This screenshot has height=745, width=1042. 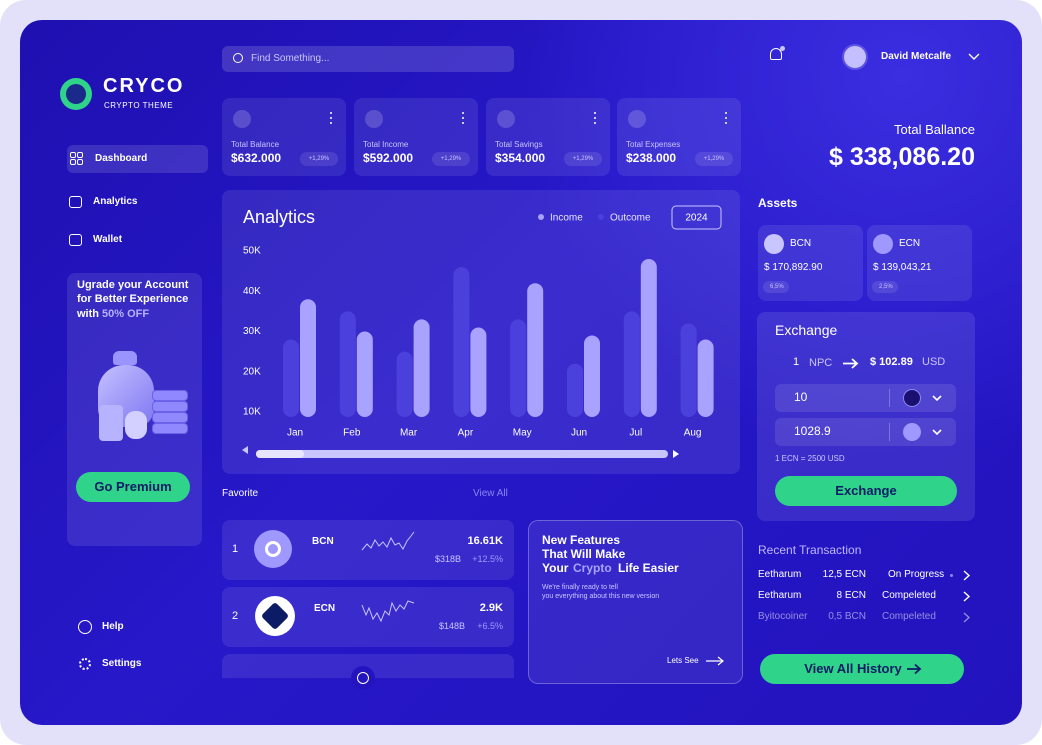 What do you see at coordinates (592, 568) in the screenshot?
I see `news-highlight: Crypto` at bounding box center [592, 568].